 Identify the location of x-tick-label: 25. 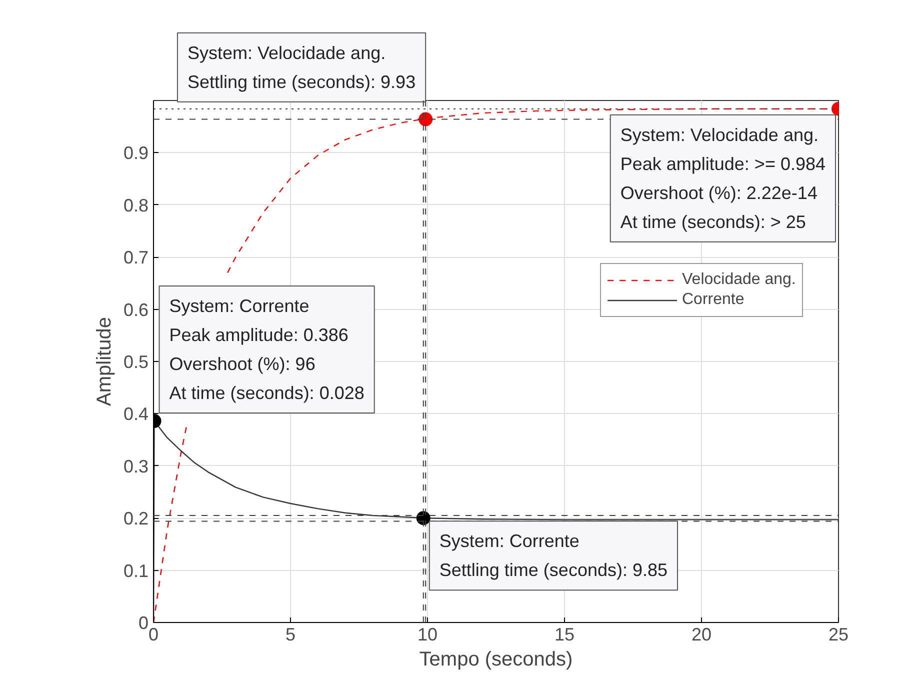
(838, 634).